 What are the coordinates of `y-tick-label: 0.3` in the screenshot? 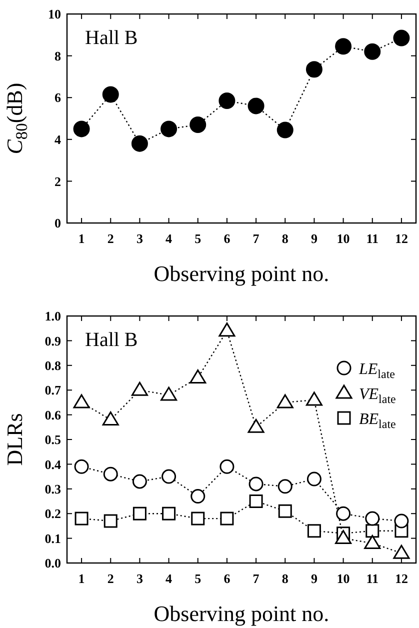 It's located at (53, 488).